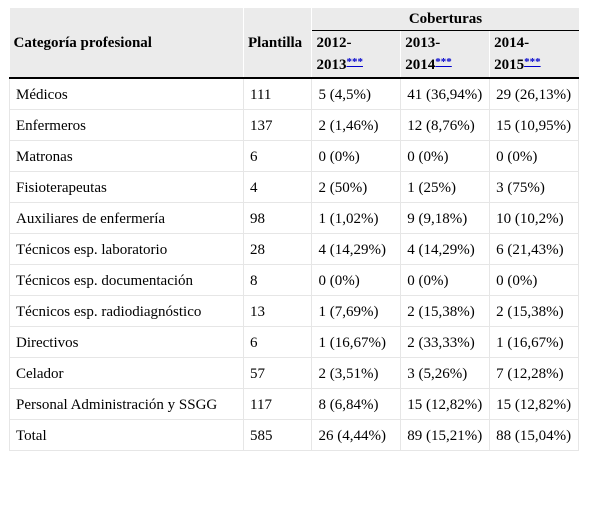 This screenshot has width=590, height=517. I want to click on cell-y3: 15 (12,82%), so click(534, 404).